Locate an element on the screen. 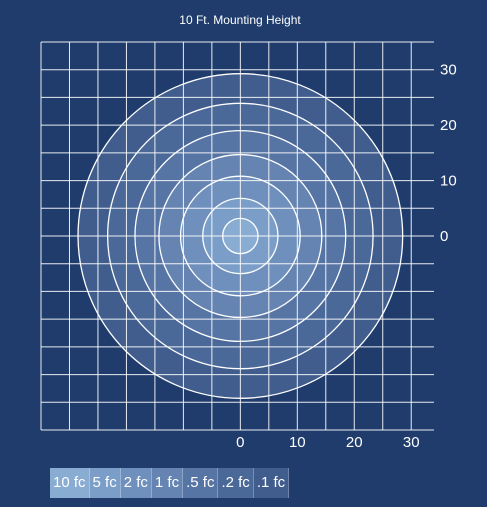 The image size is (487, 507). isoline-2-fc is located at coordinates (240, 236).